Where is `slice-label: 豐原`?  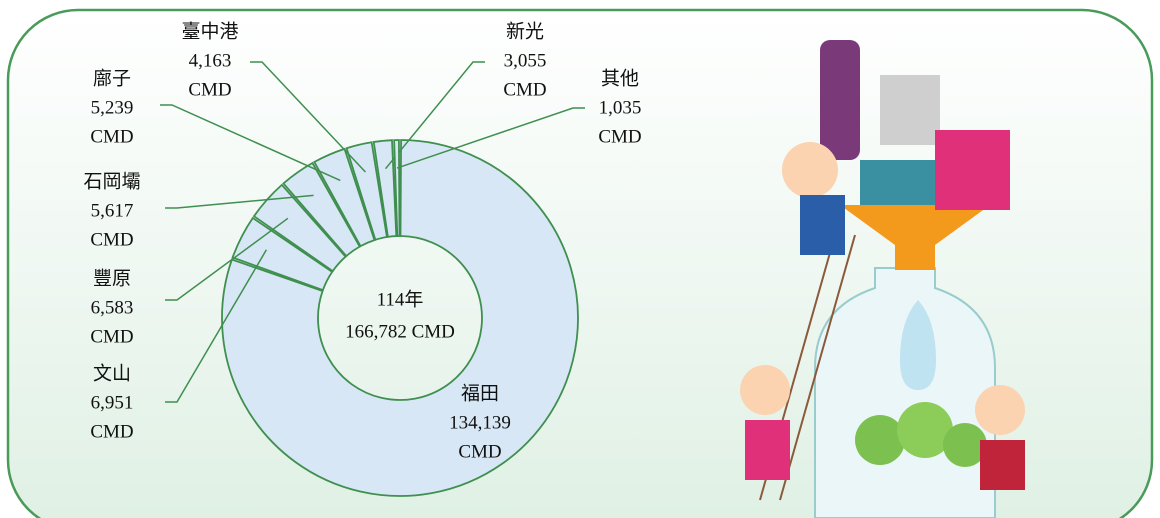
slice-label: 豐原 is located at coordinates (112, 278).